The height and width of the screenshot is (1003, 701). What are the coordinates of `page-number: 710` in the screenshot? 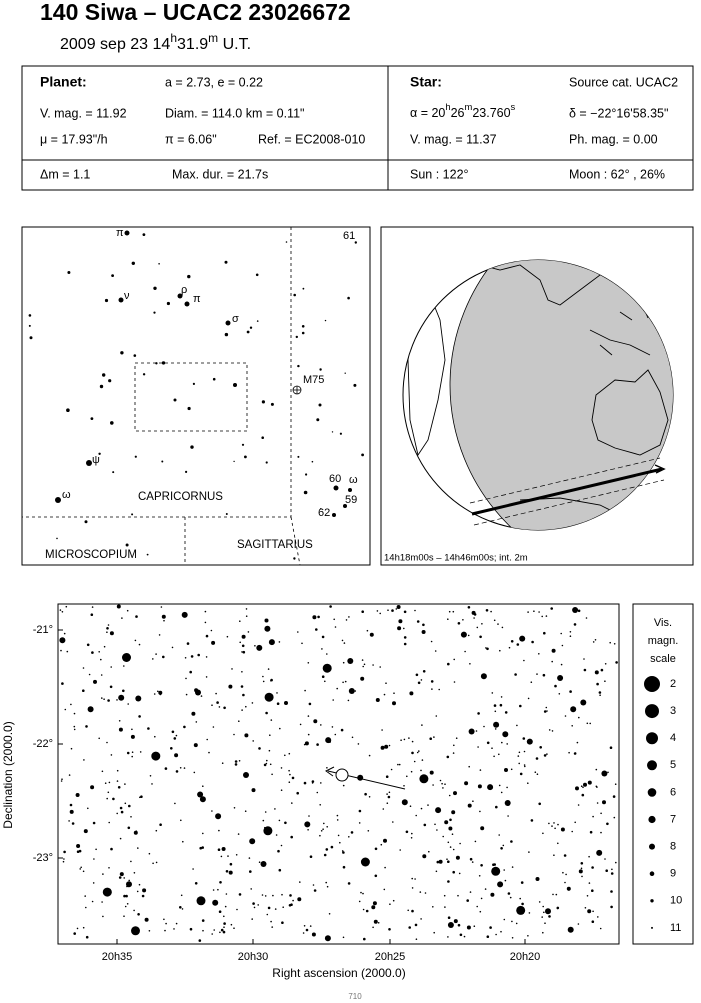 It's located at (355, 996).